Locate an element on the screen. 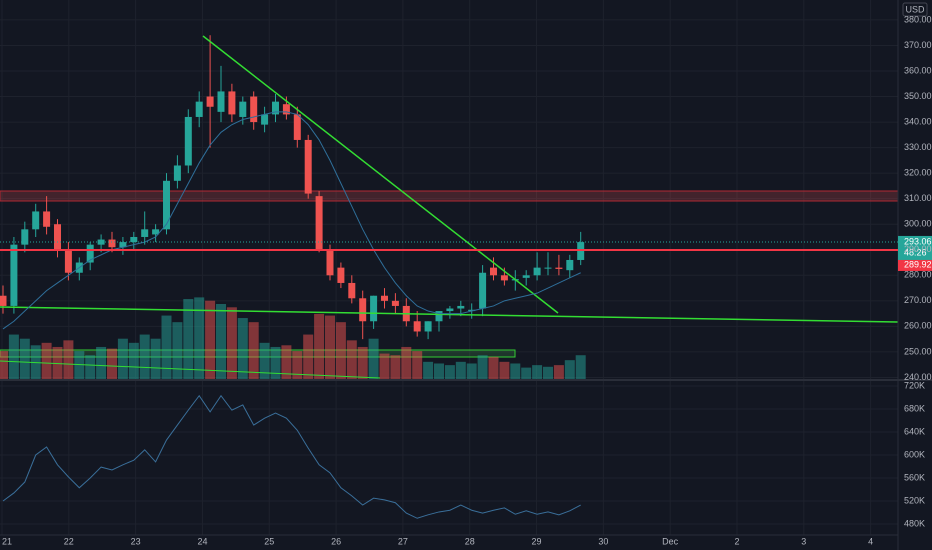  x-tick-label: 23 is located at coordinates (136, 541).